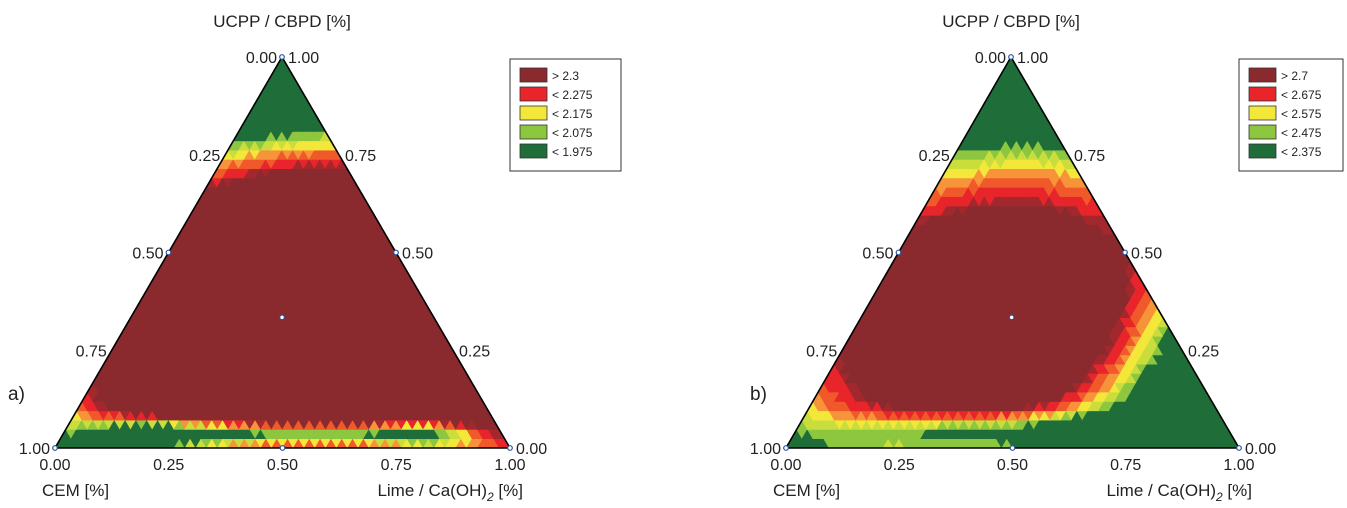  Describe the element at coordinates (1294, 76) in the screenshot. I see `legend-label: > 2.7` at that location.